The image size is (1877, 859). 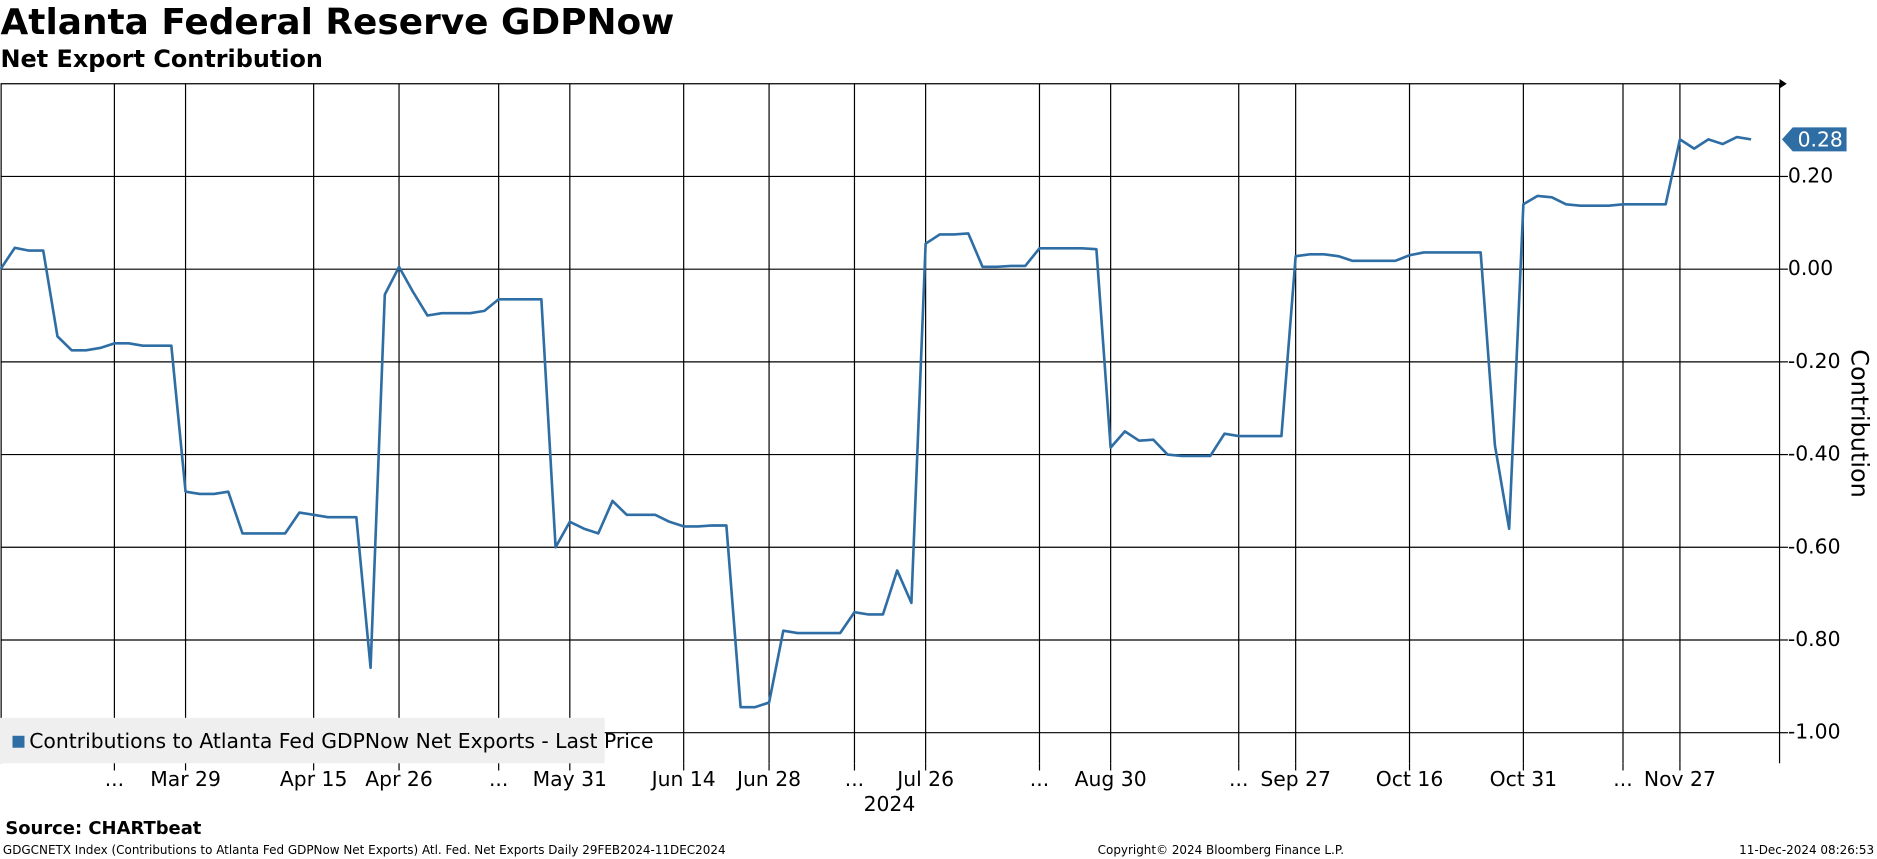 What do you see at coordinates (1295, 779) in the screenshot?
I see `x-tick-label: Sep 27` at bounding box center [1295, 779].